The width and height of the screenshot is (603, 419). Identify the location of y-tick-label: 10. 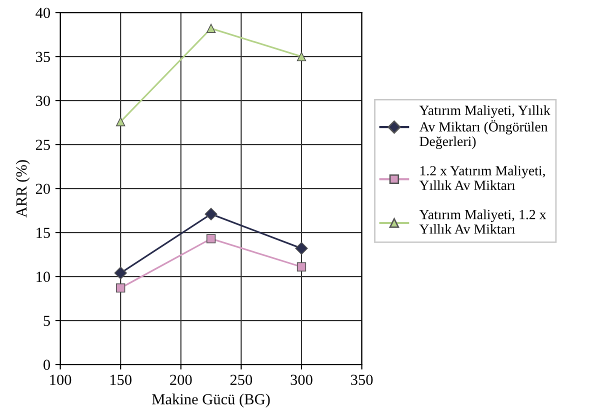
(43, 277).